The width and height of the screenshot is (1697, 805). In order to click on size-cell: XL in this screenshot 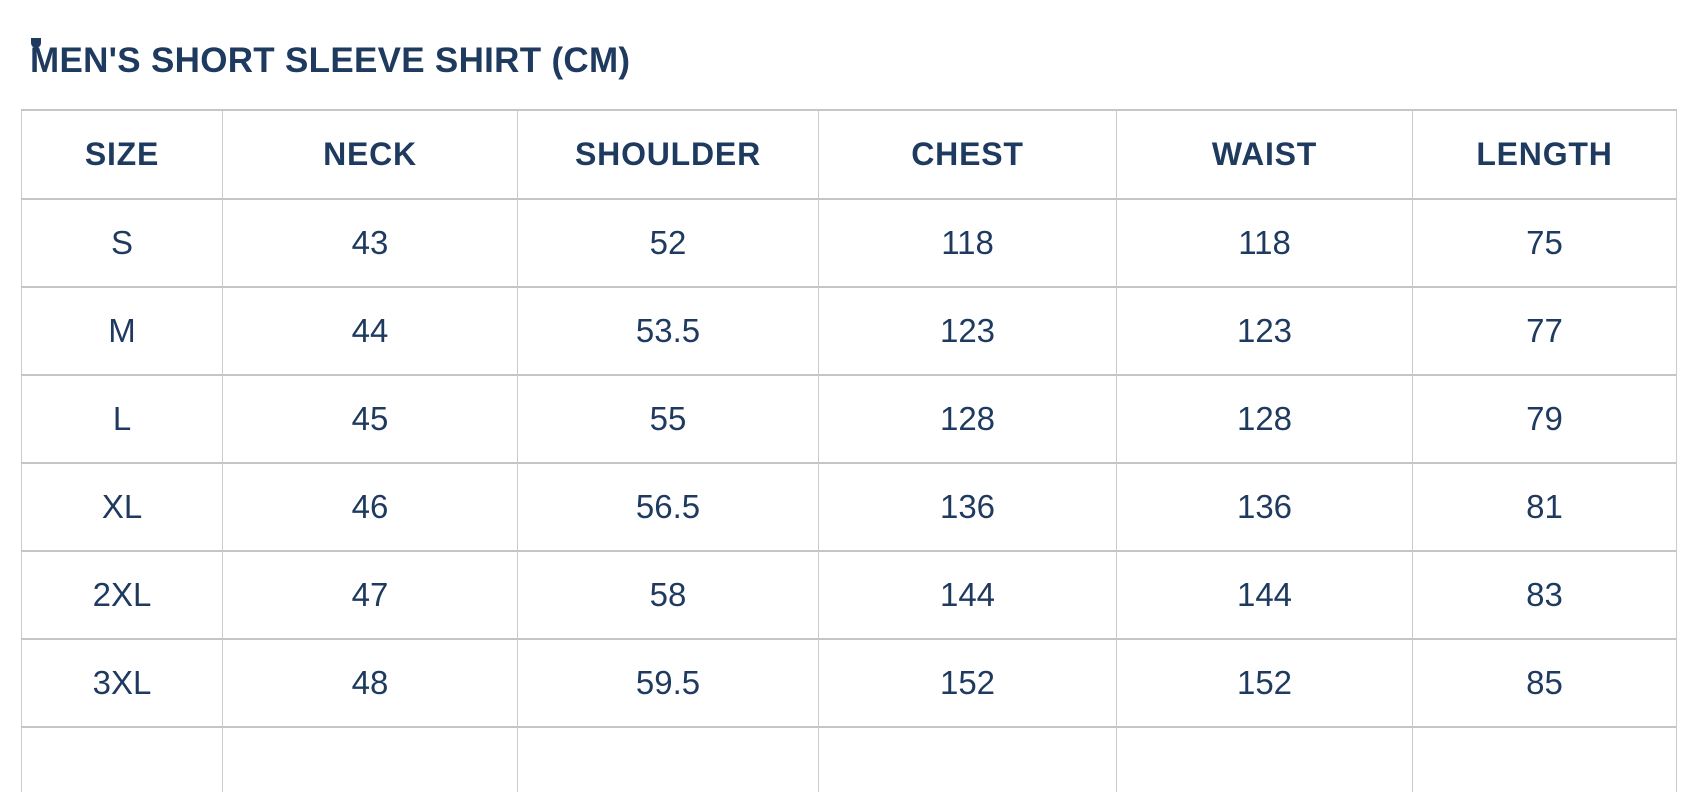, I will do `click(122, 507)`.